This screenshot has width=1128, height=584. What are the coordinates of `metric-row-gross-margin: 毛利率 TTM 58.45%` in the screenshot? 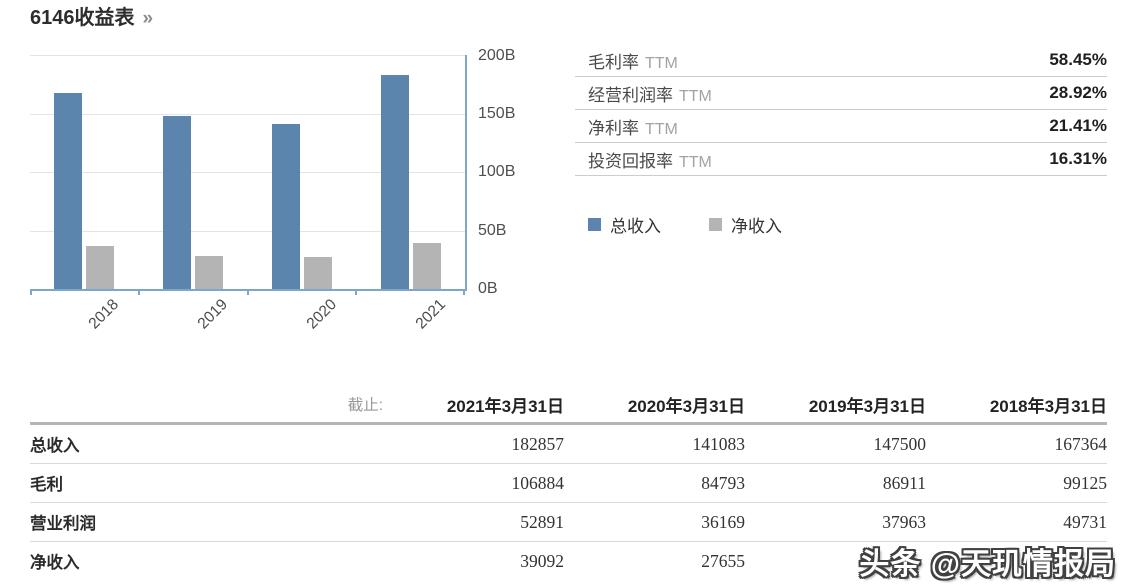 It's located at (841, 60).